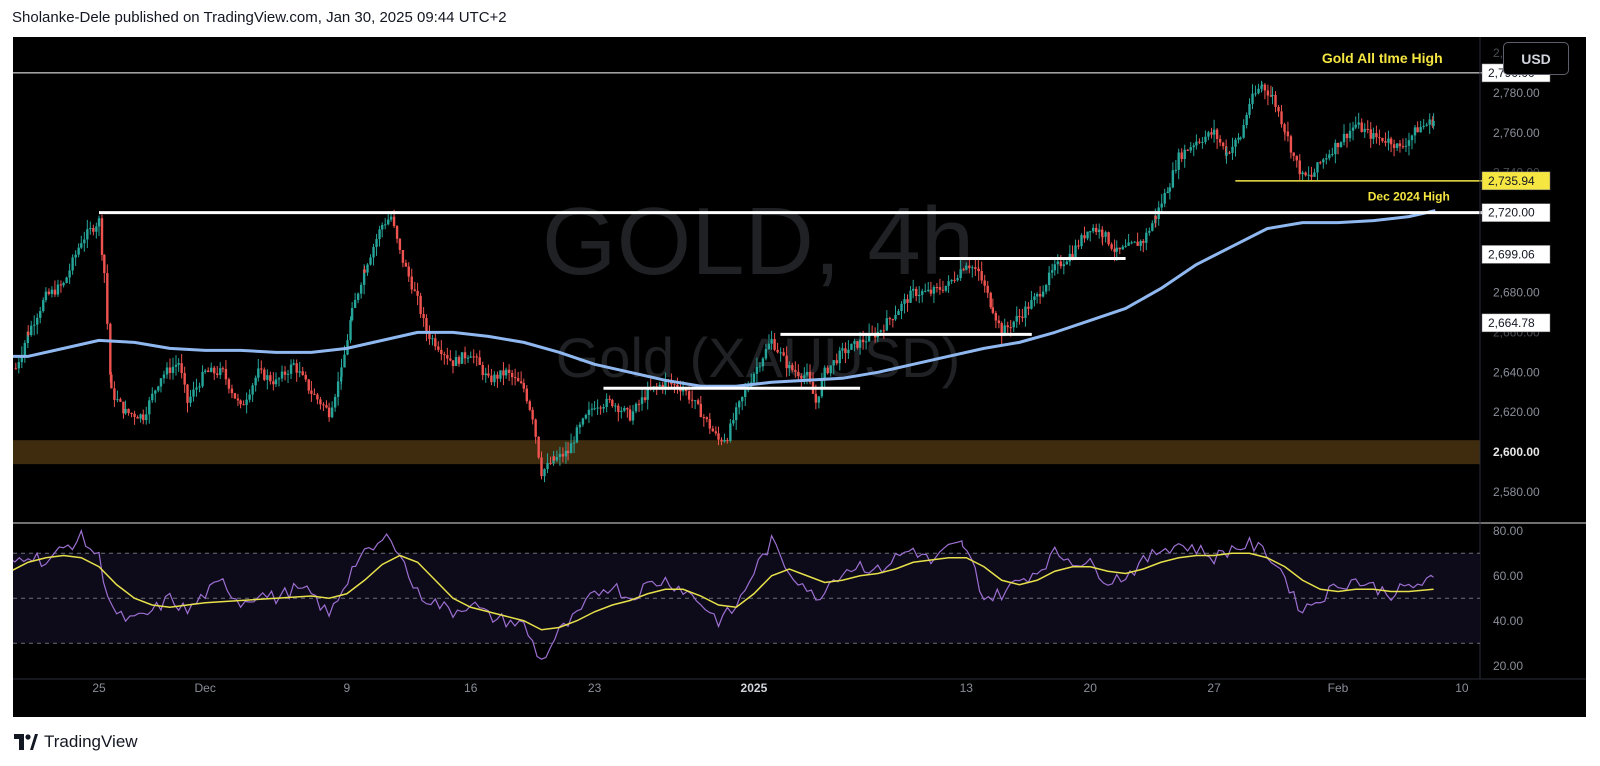 Image resolution: width=1600 pixels, height=766 pixels. What do you see at coordinates (1214, 688) in the screenshot?
I see `time-tick-label: 27` at bounding box center [1214, 688].